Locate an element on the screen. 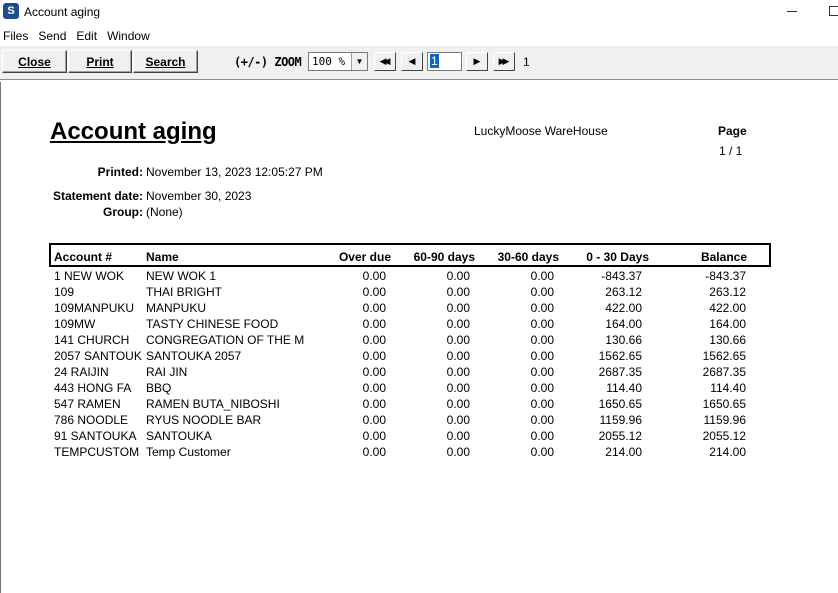  column-header-balance: Balance is located at coordinates (723, 257).